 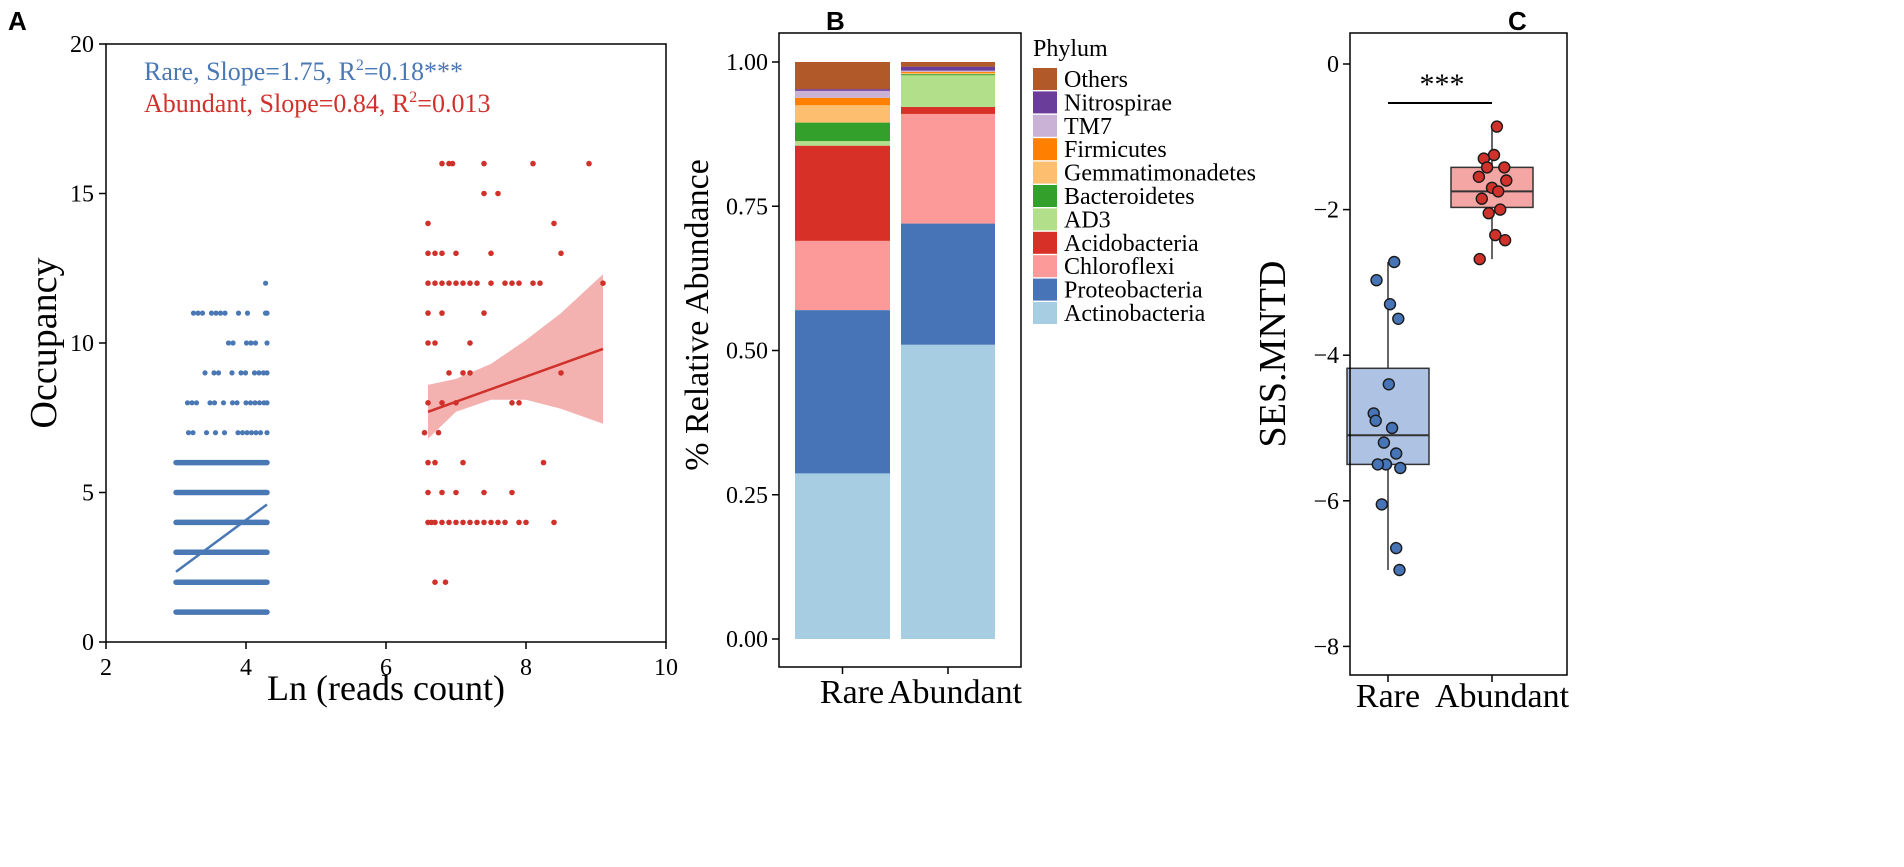 I want to click on bar-segment-nitrospirae, so click(x=948, y=68).